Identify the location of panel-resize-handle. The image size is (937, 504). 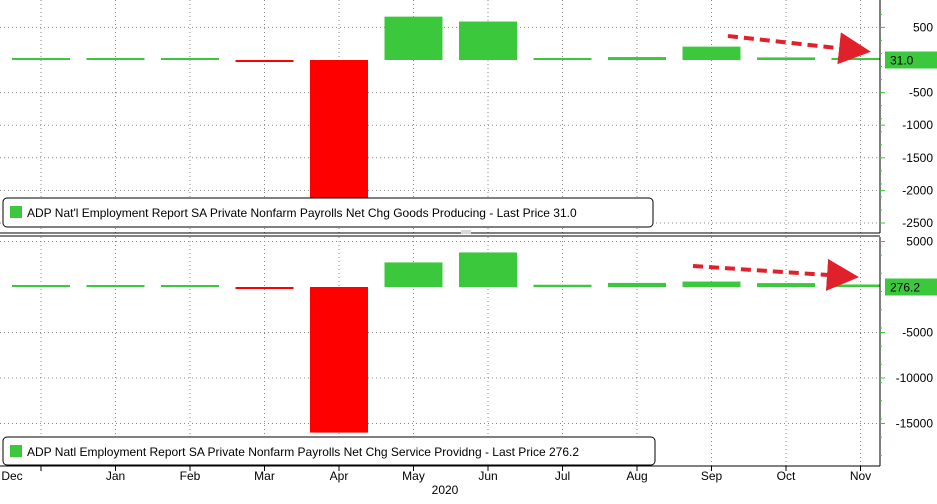
(466, 232).